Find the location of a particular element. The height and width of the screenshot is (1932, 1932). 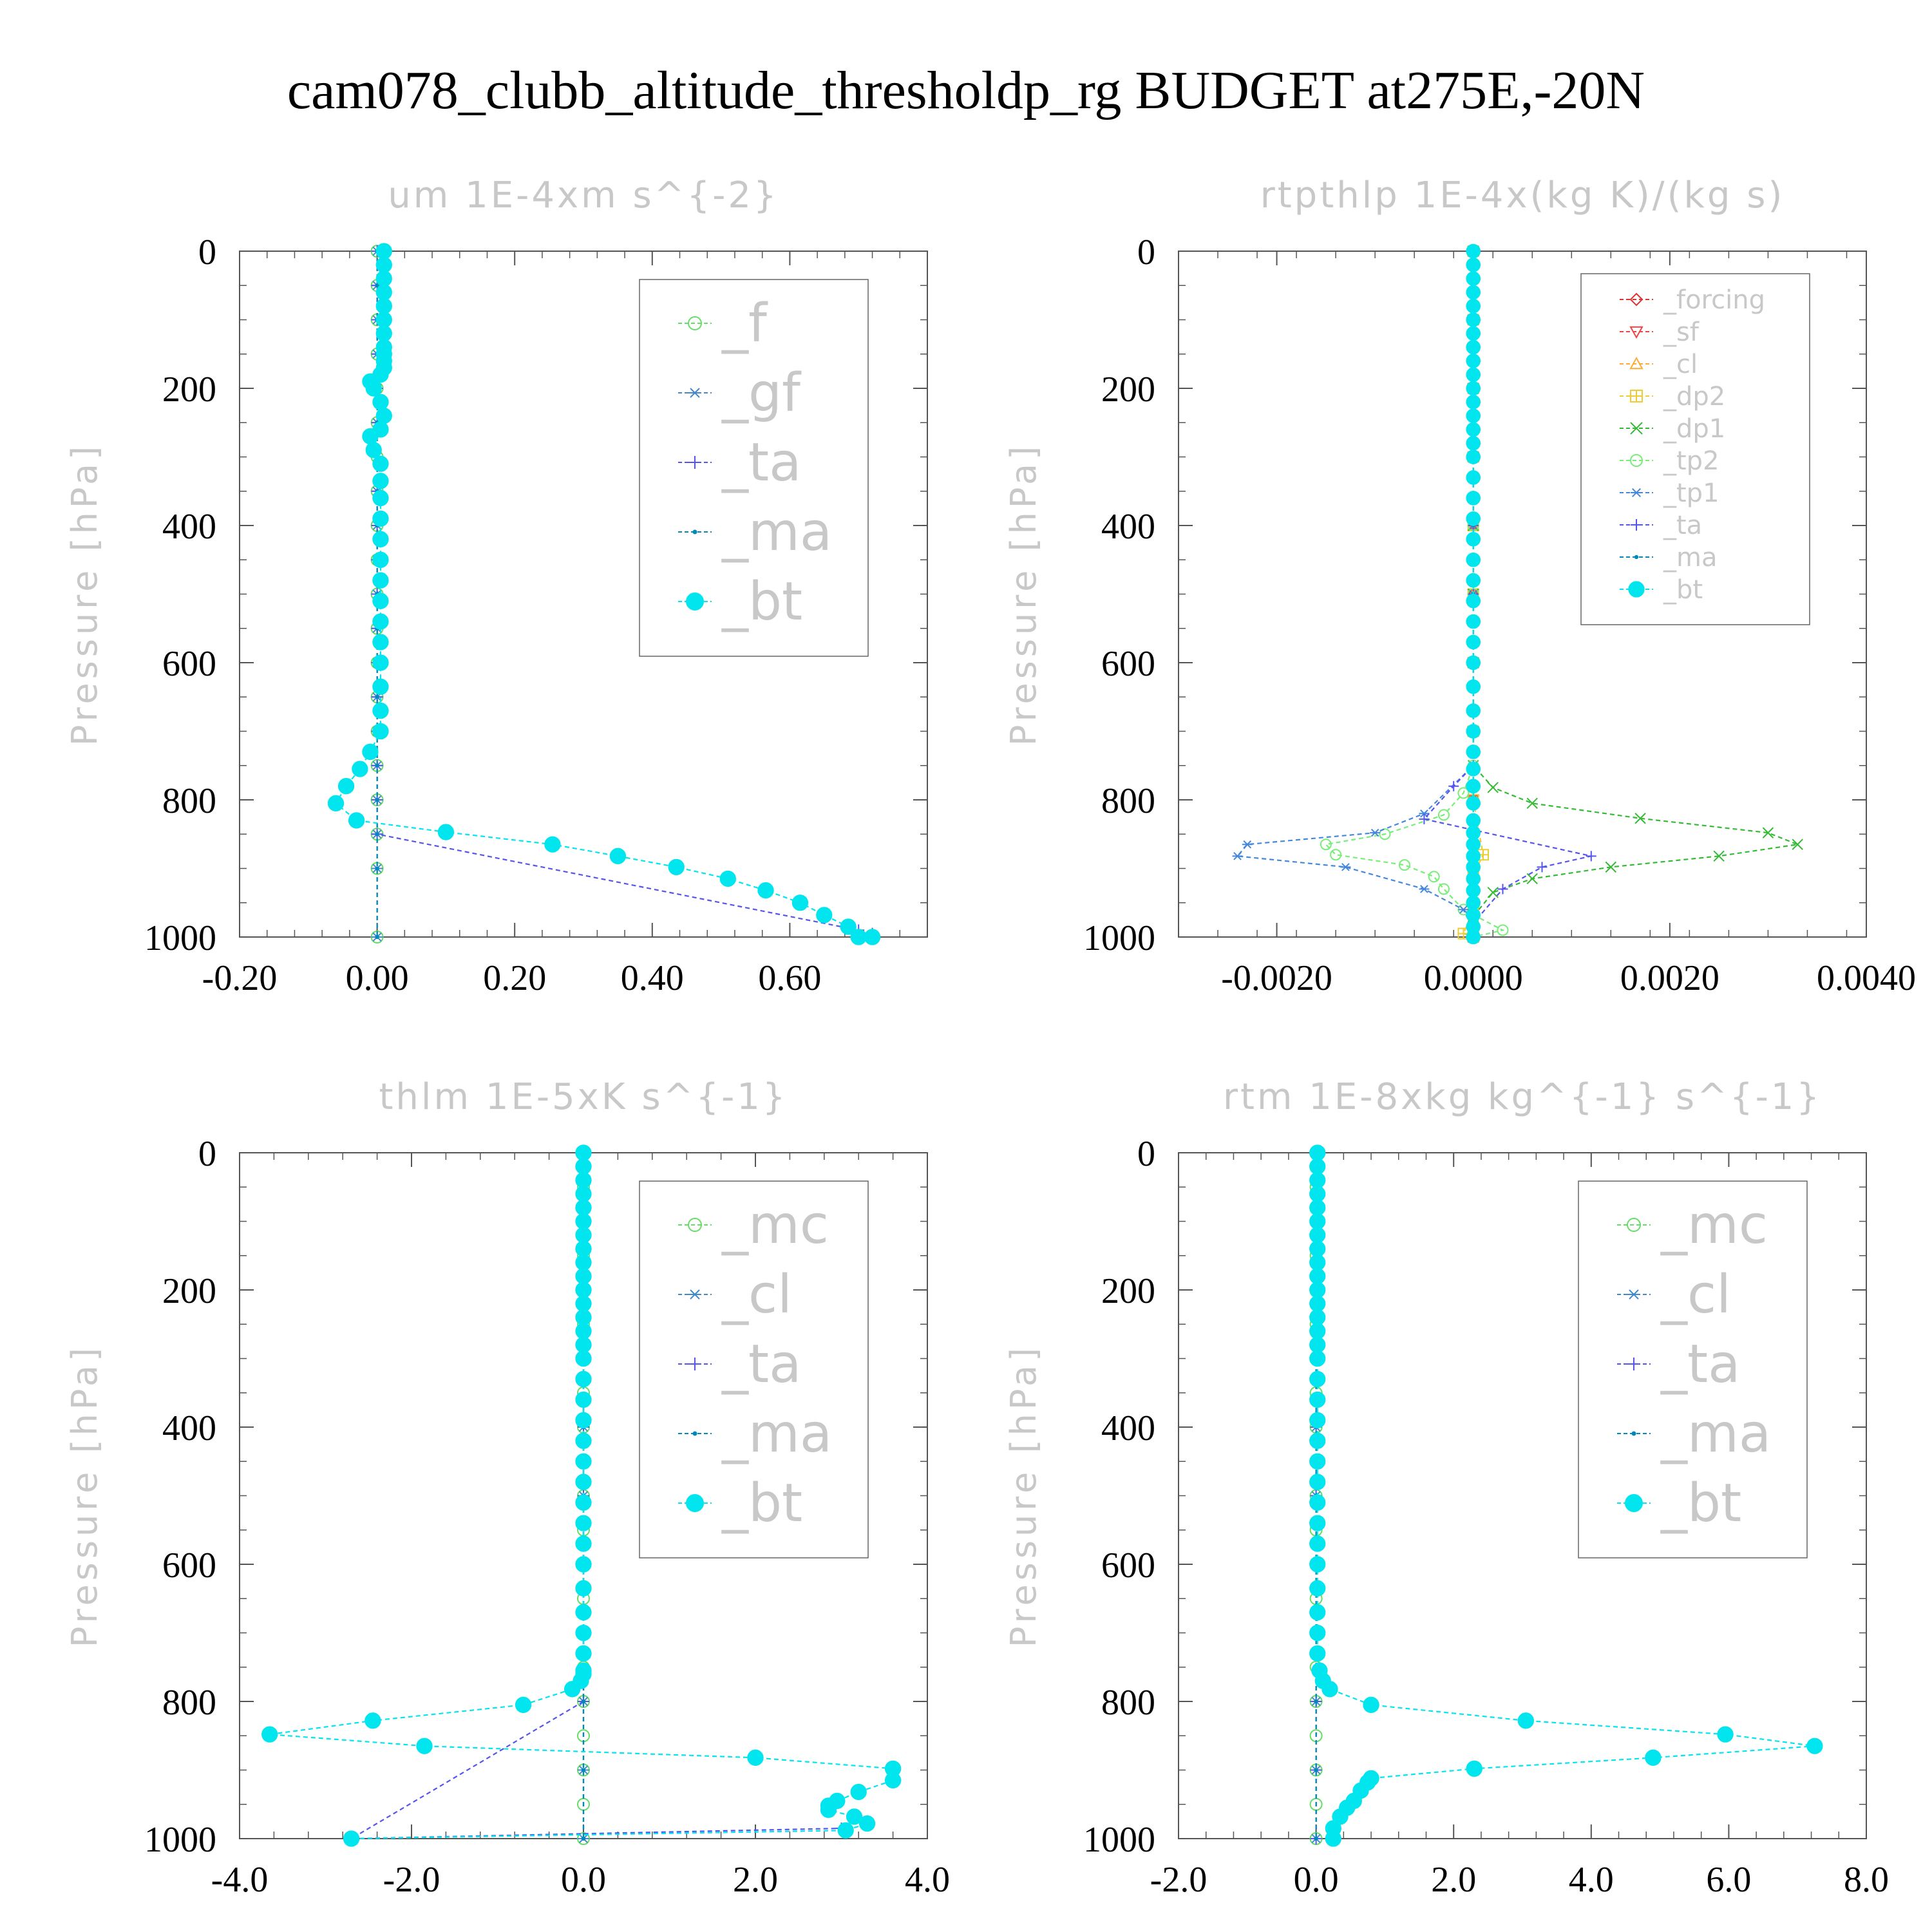

legend-item: _dp2 is located at coordinates (1673, 397).